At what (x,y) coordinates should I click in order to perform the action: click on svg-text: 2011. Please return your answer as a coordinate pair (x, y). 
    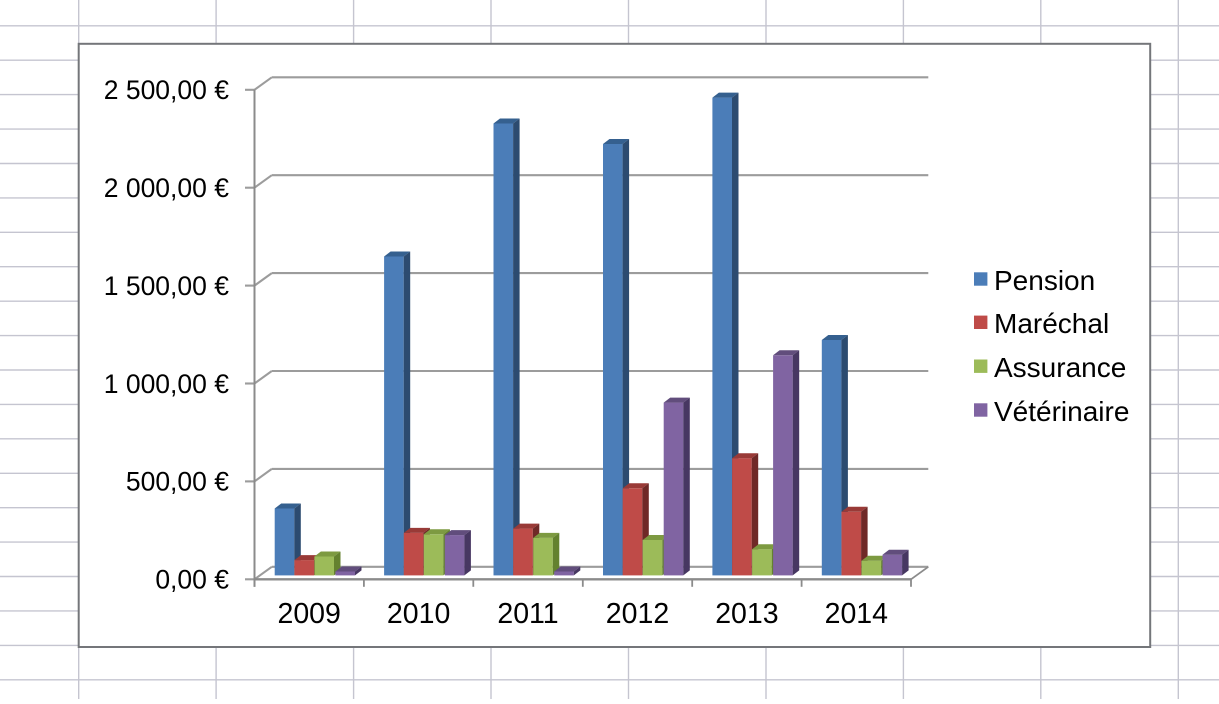
    Looking at the image, I should click on (527, 614).